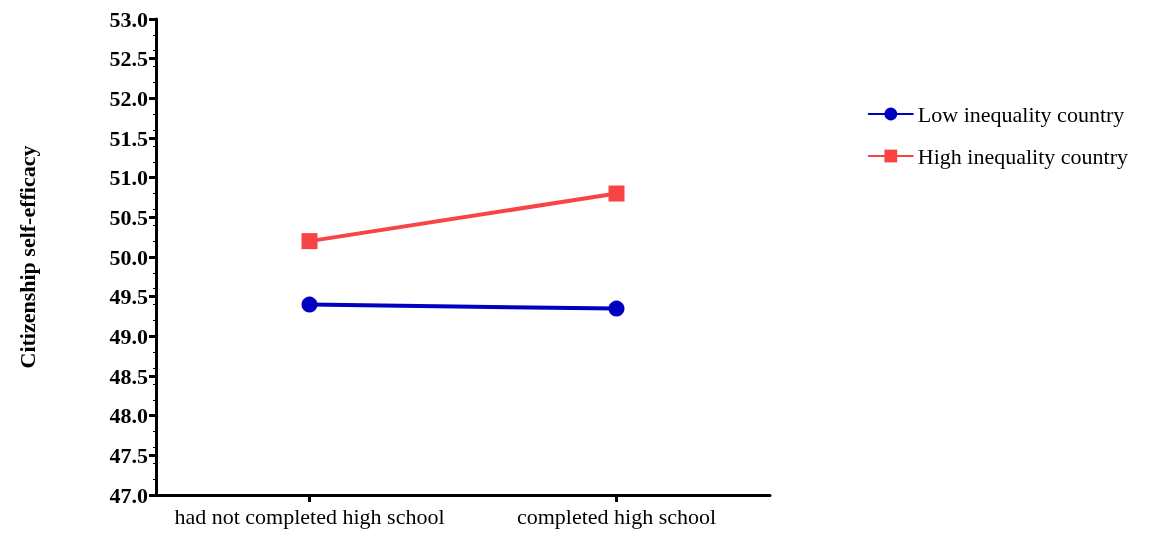 The height and width of the screenshot is (540, 1151). What do you see at coordinates (128, 257) in the screenshot?
I see `y-tick-label: 50.0` at bounding box center [128, 257].